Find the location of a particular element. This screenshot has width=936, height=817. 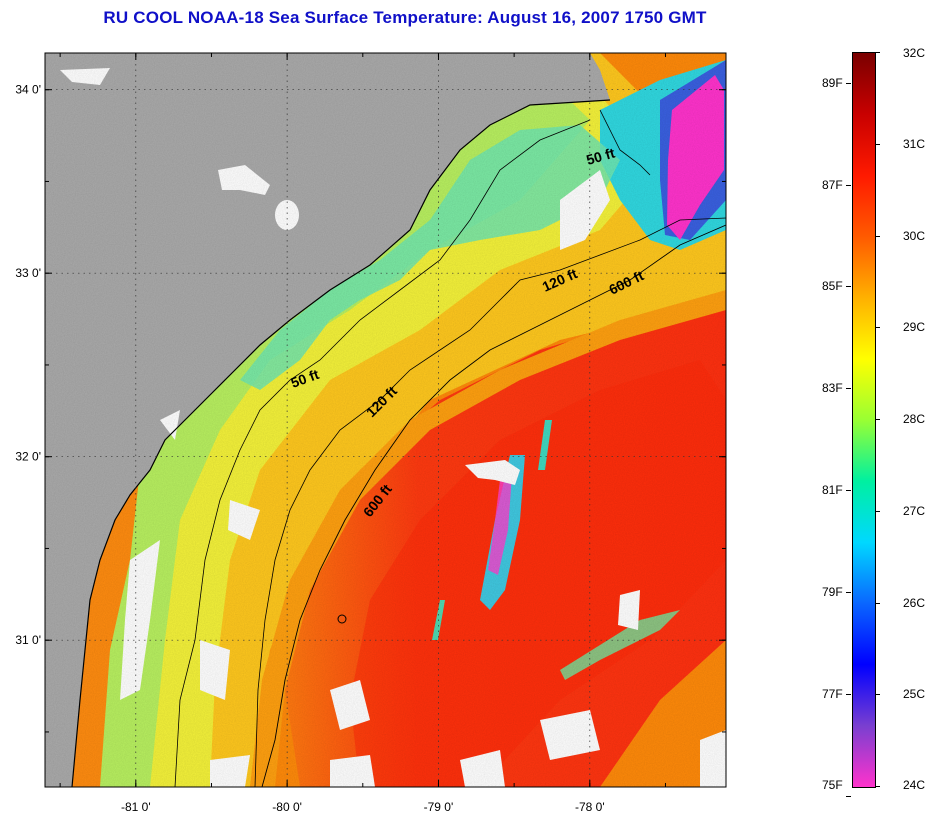

colorbar-fahrenheit-label: 79F is located at coordinates (832, 592).